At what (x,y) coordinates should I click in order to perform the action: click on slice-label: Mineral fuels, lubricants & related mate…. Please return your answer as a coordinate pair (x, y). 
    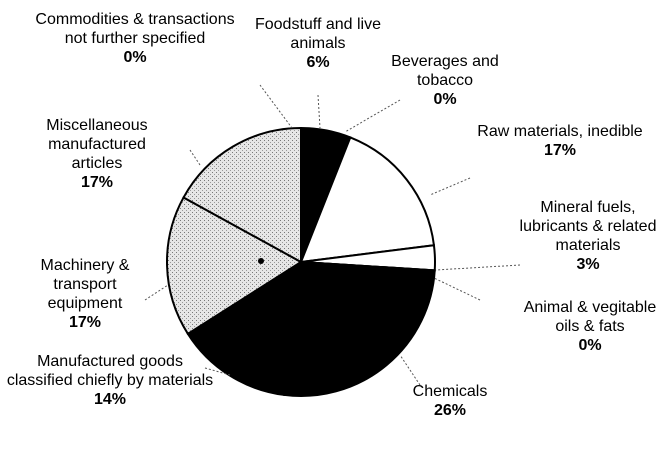
    Looking at the image, I should click on (588, 236).